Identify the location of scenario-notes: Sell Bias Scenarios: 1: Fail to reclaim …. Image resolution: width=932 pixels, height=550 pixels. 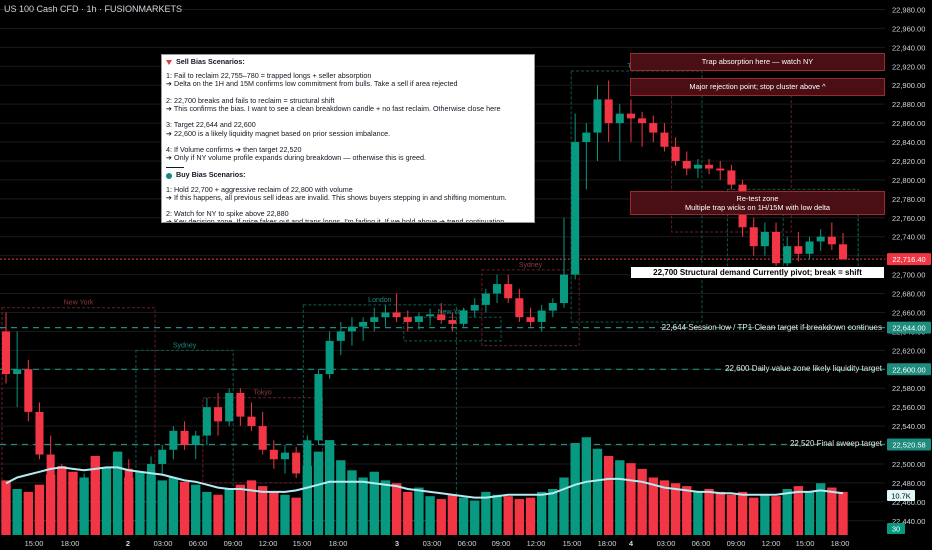
(348, 138).